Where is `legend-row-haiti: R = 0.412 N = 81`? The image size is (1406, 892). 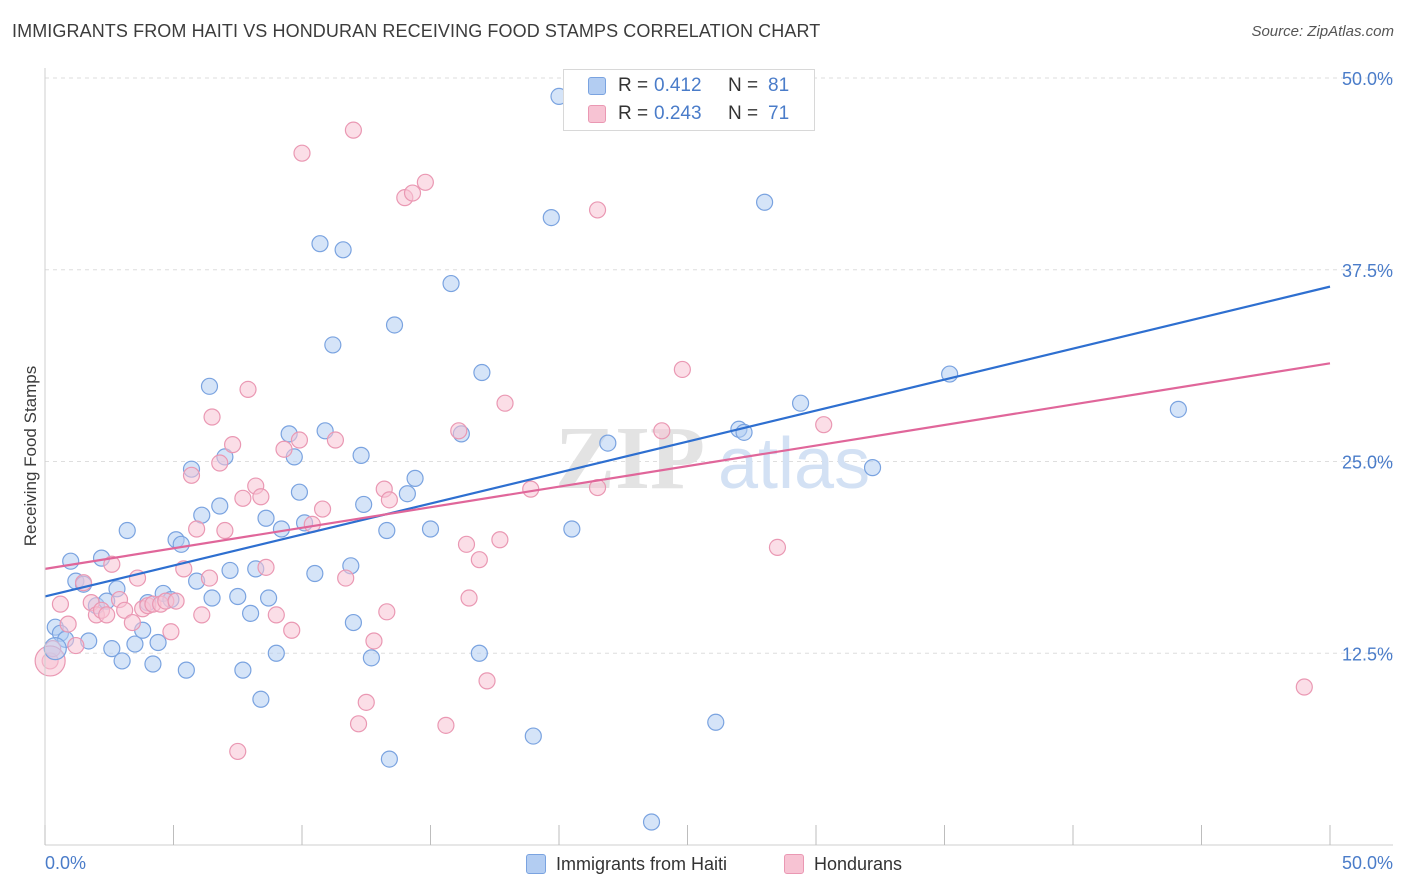
legend-row-haiti: R = 0.412 N = 81 is located at coordinates (688, 86).